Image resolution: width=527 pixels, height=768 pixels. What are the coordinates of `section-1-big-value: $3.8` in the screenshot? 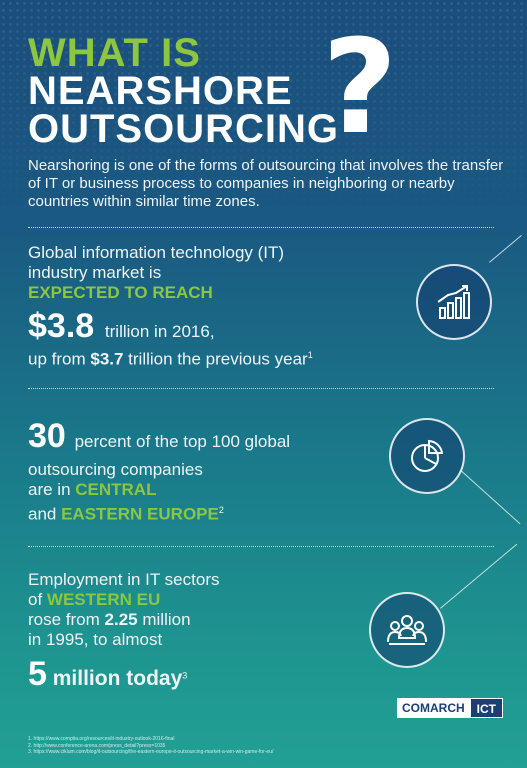 It's located at (61, 326).